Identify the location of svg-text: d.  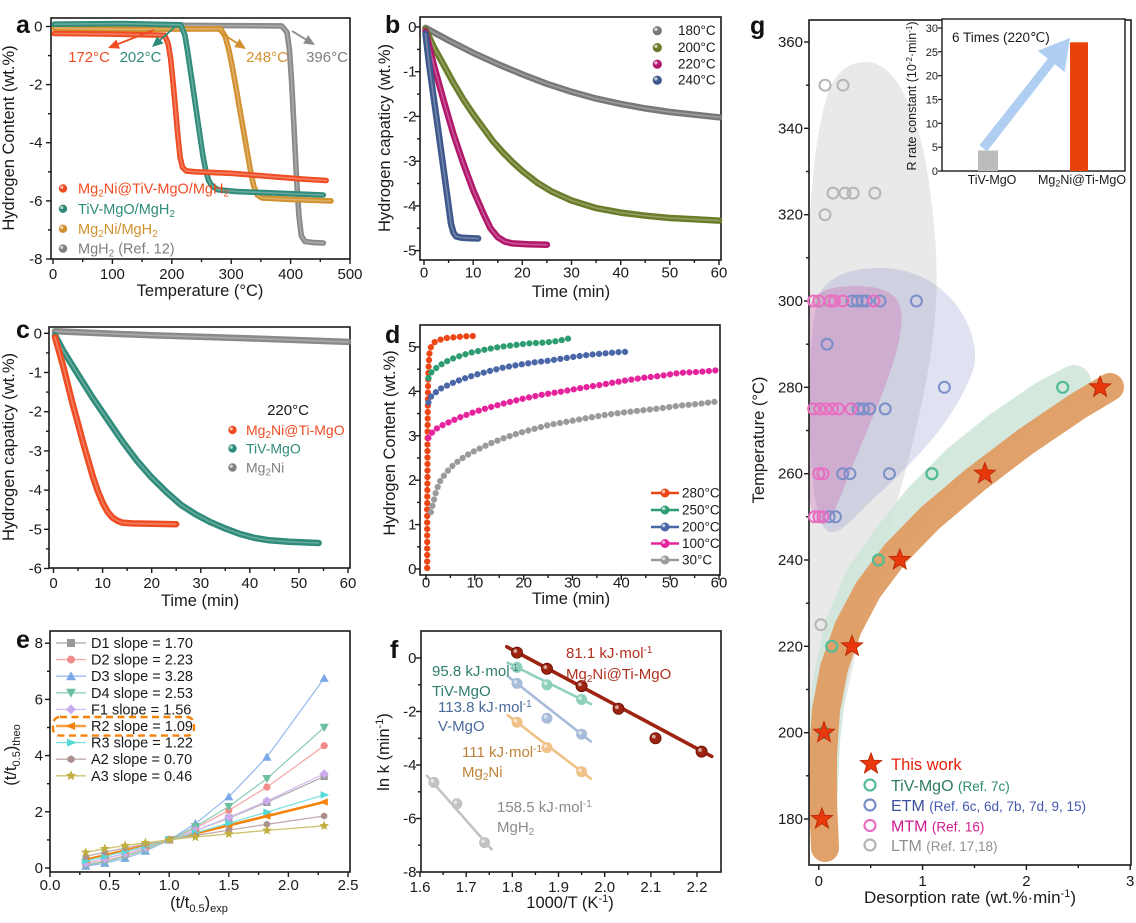
(392, 335).